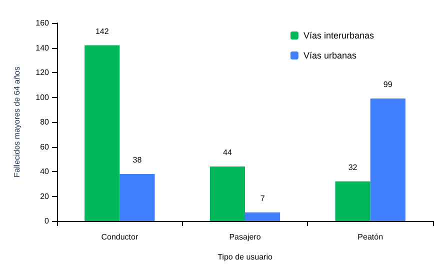 The width and height of the screenshot is (434, 268). I want to click on y-tick-label: 140, so click(43, 47).